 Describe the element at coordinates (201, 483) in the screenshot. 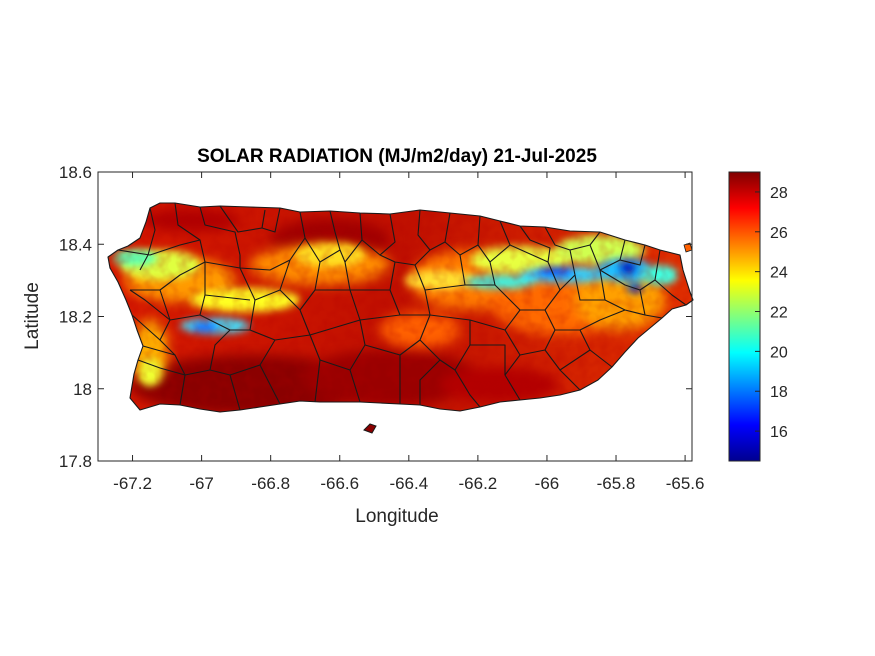

I see `x-tick-label: -67` at that location.